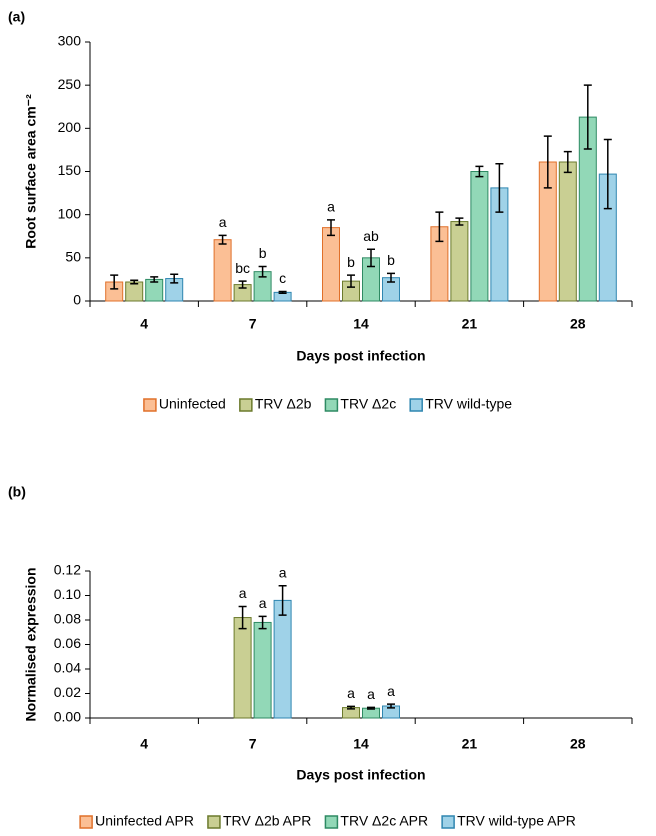  Describe the element at coordinates (70, 41) in the screenshot. I see `y-tick-label: 300` at that location.